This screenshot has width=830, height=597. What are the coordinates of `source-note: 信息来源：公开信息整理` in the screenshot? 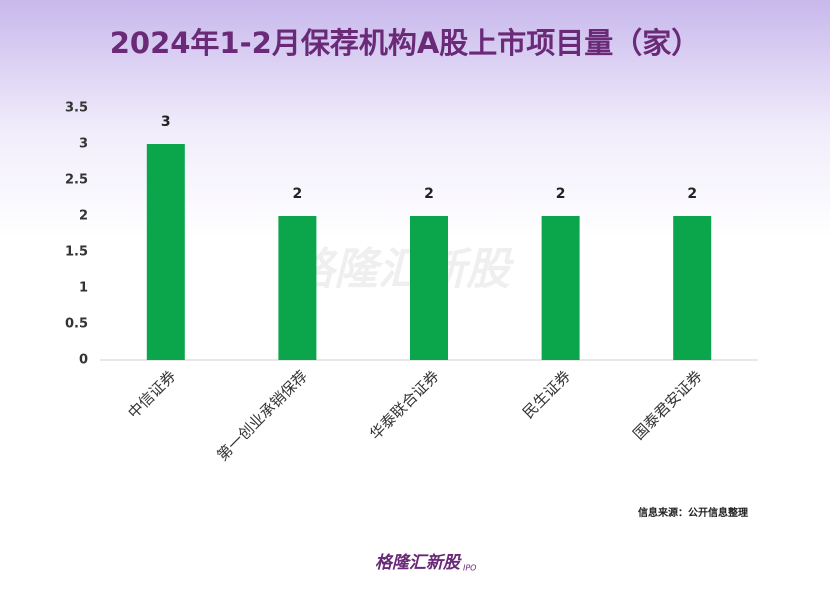 It's located at (693, 512).